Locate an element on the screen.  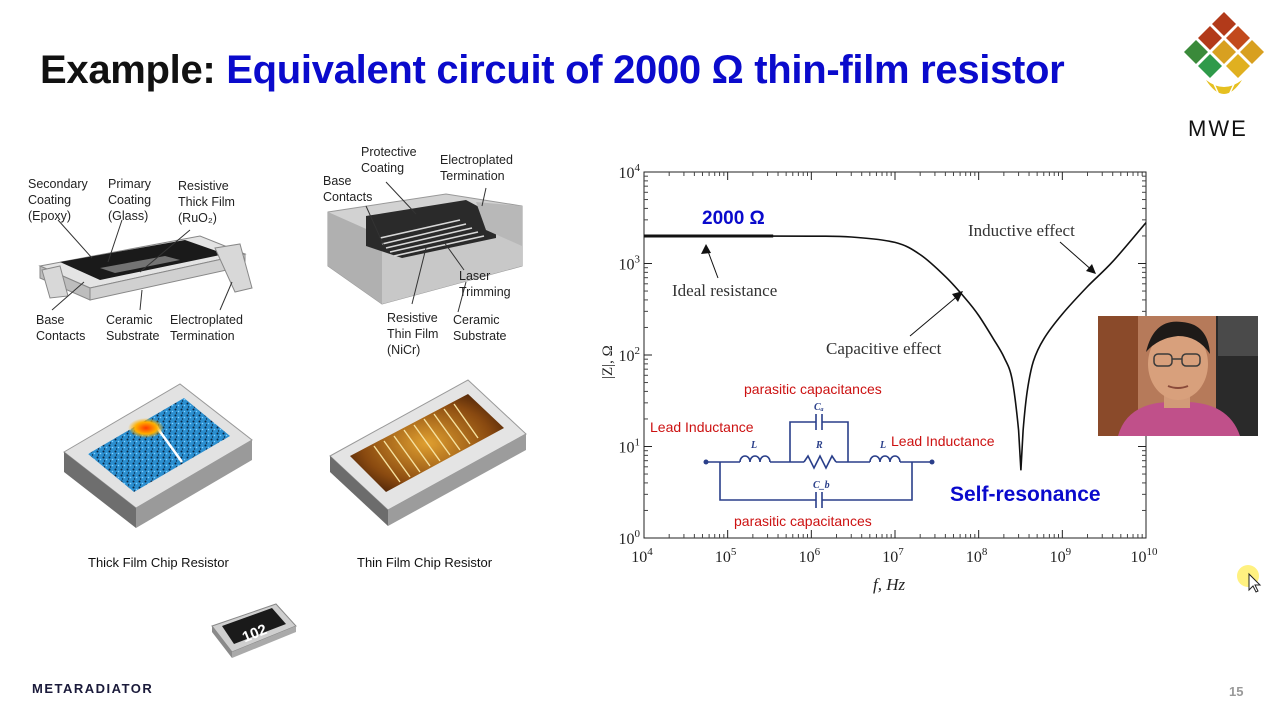
title-prefix: Example: is located at coordinates (128, 70).